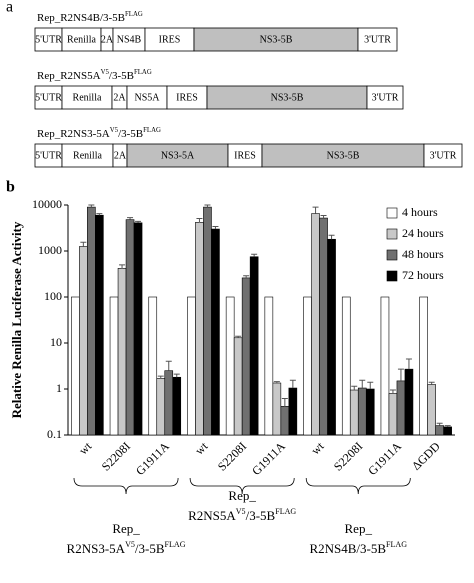  Describe the element at coordinates (347, 548) in the screenshot. I see `text-part: R2NS4B/3-5B` at that location.